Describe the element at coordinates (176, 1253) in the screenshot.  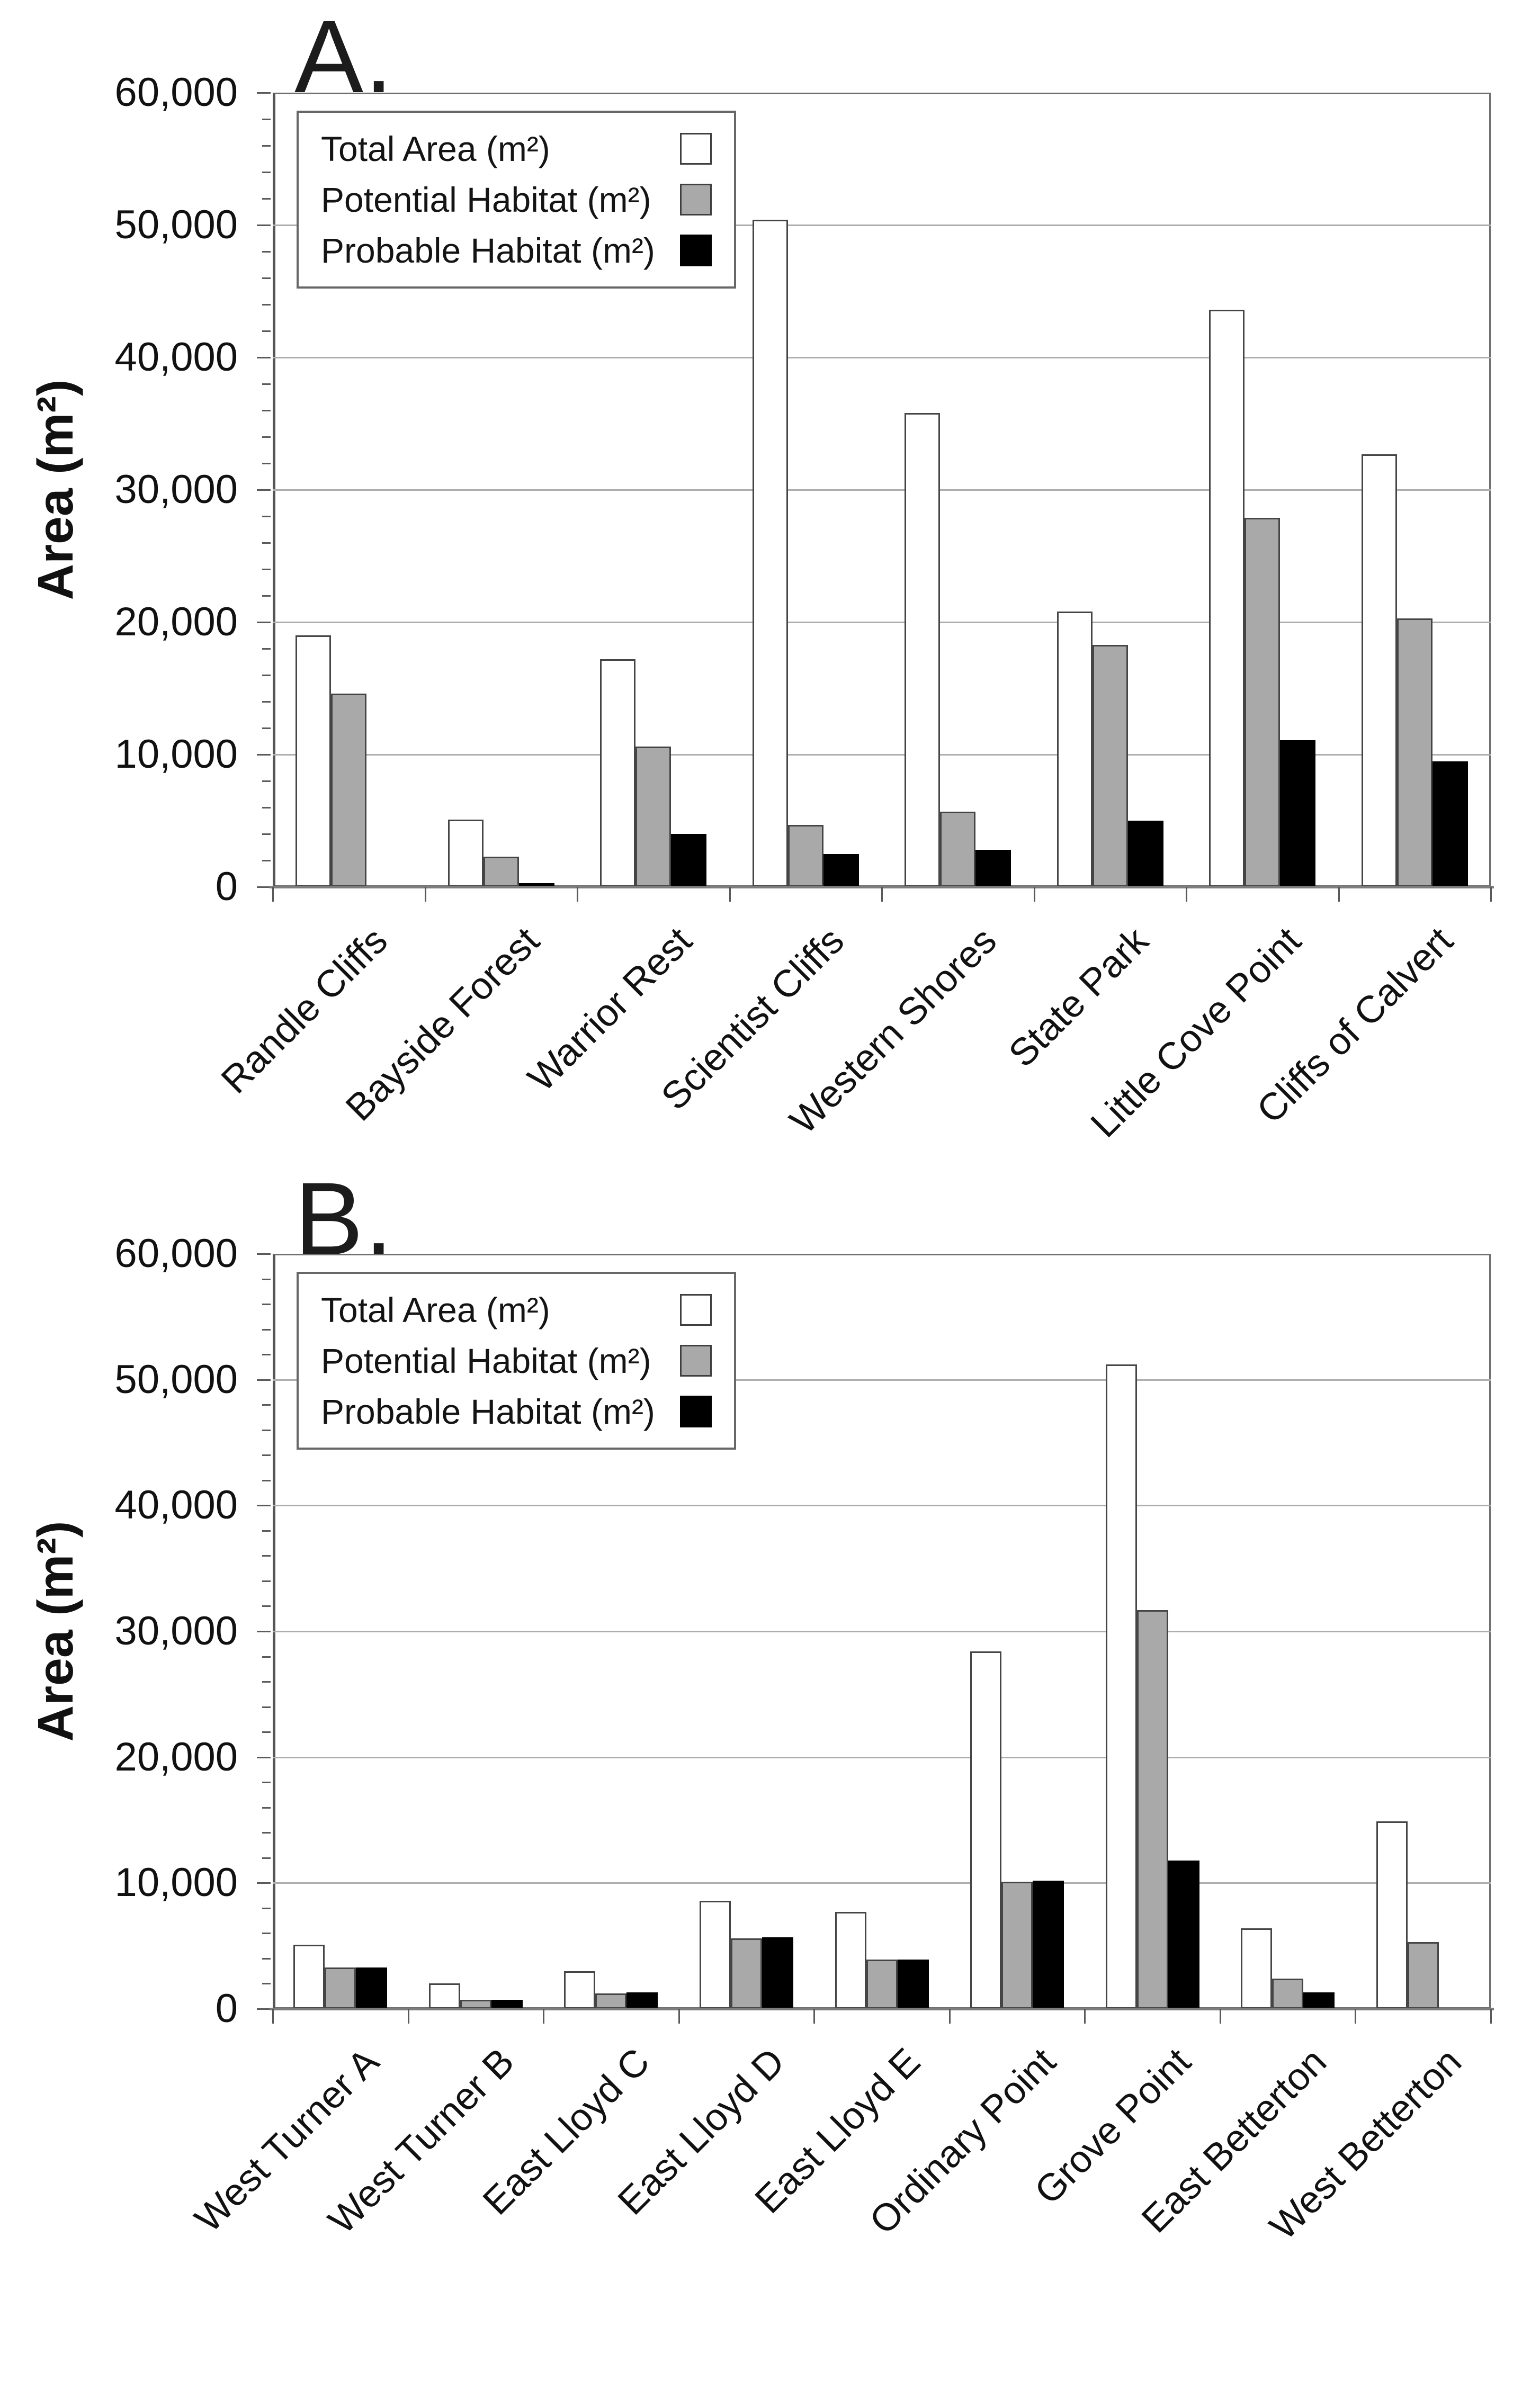
I see `y-tick-label: 60,000` at that location.